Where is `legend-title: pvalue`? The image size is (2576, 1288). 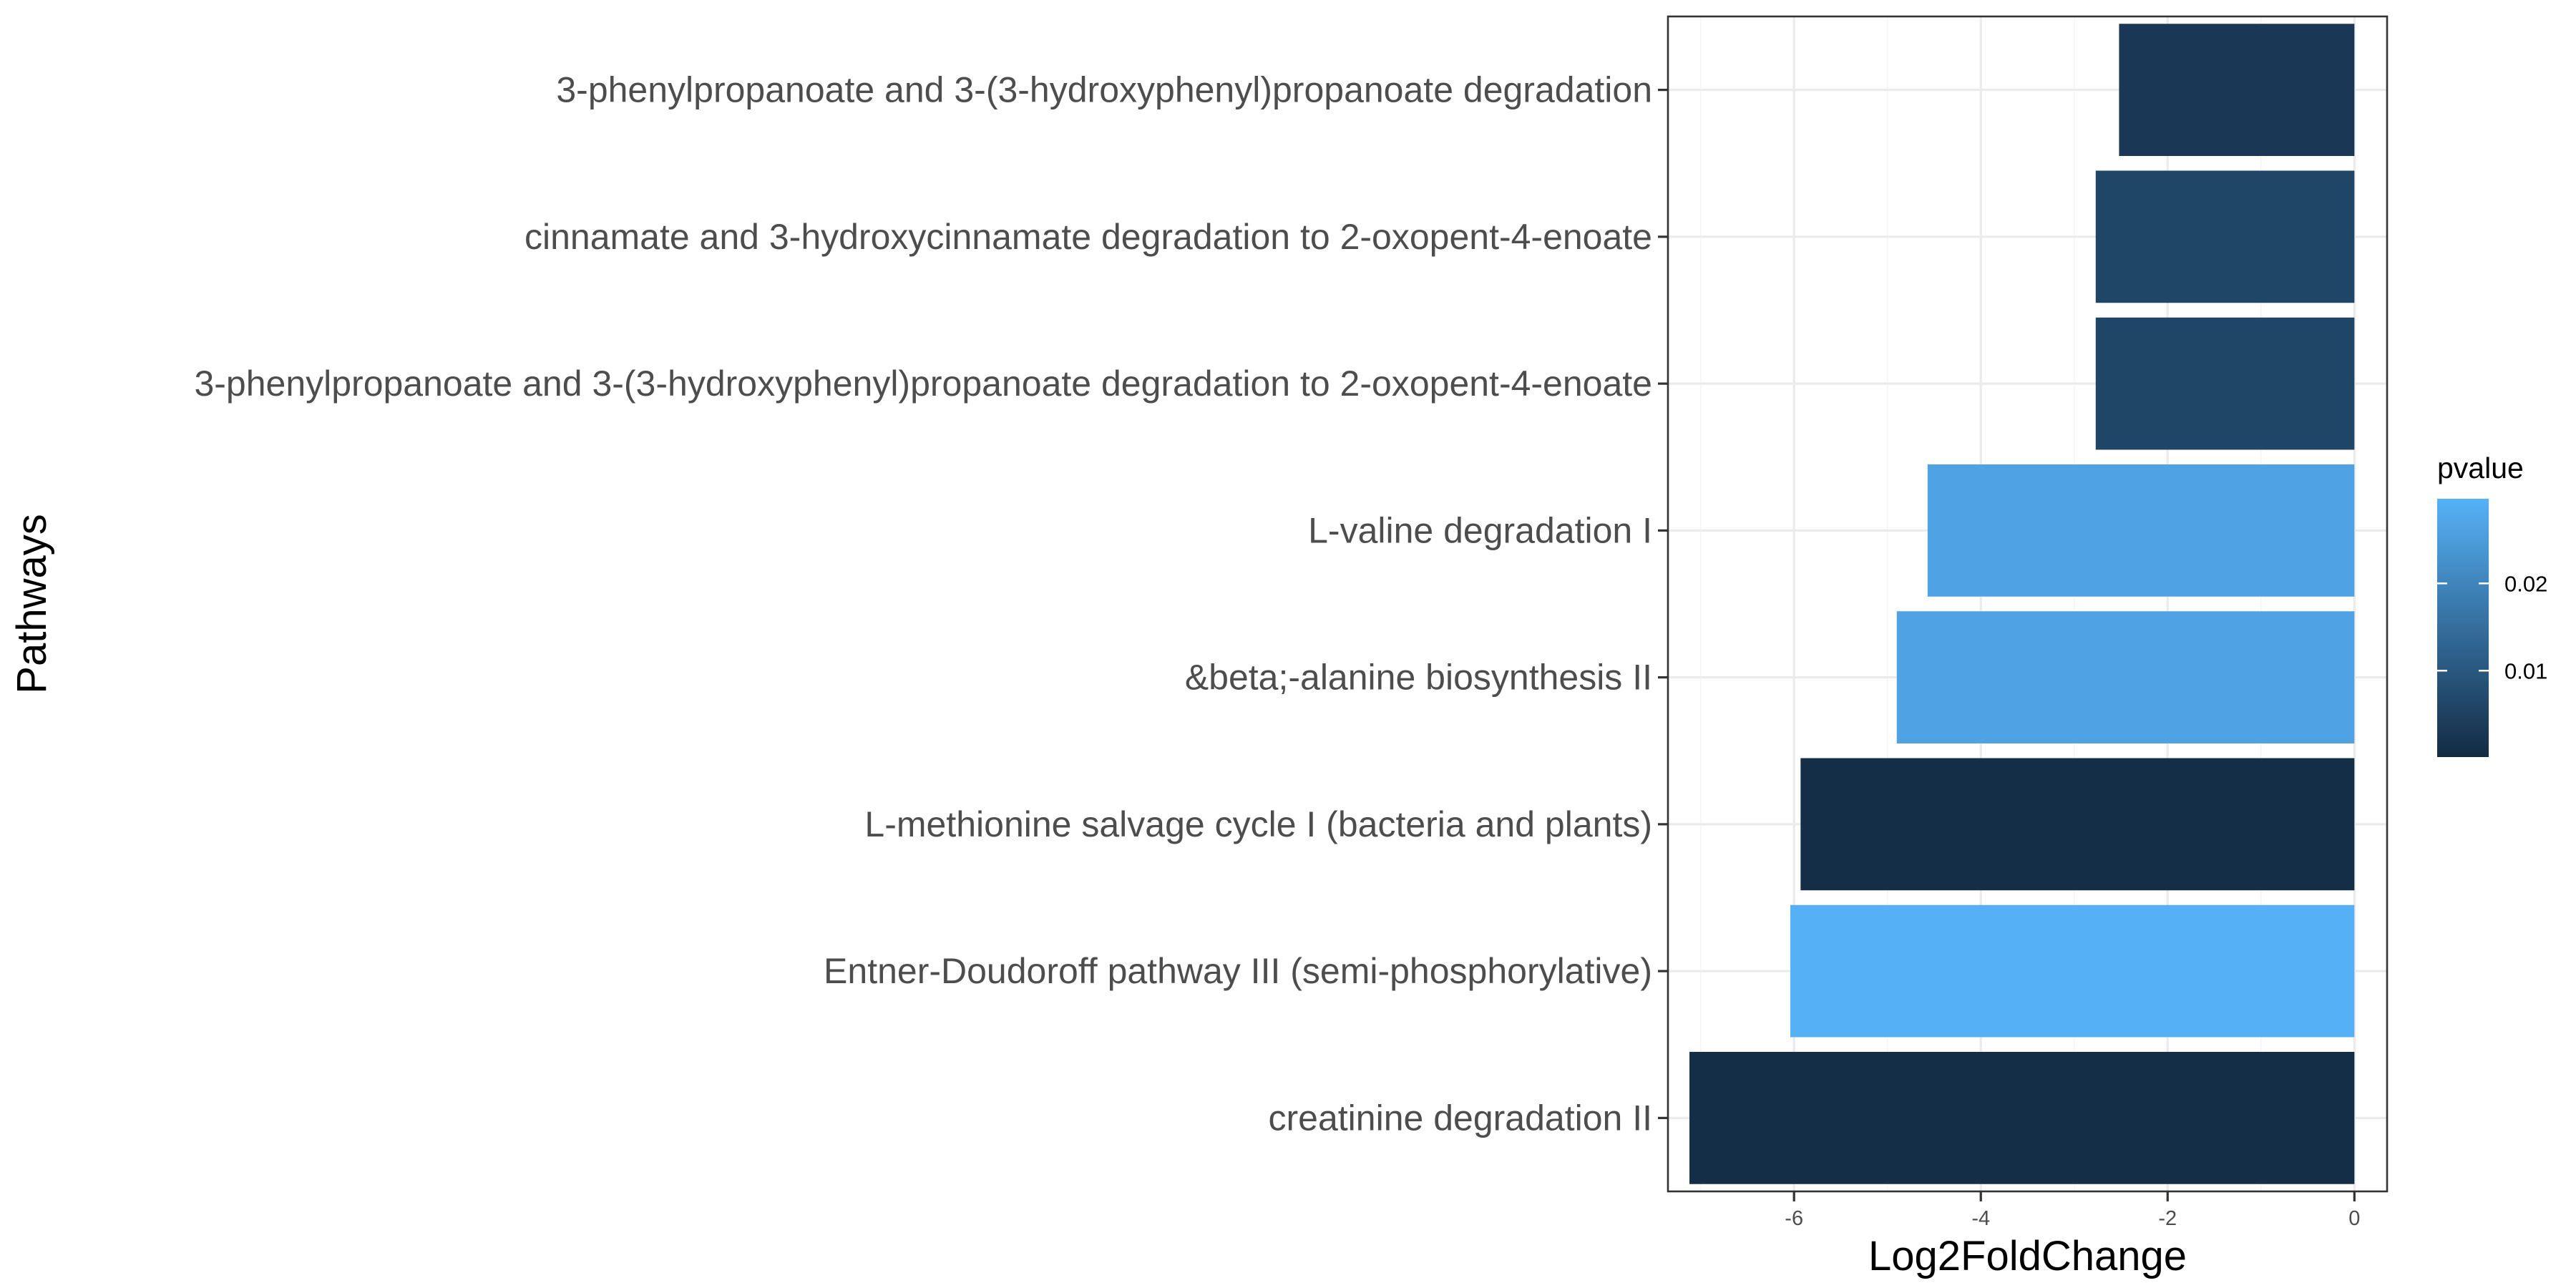 legend-title: pvalue is located at coordinates (2480, 468).